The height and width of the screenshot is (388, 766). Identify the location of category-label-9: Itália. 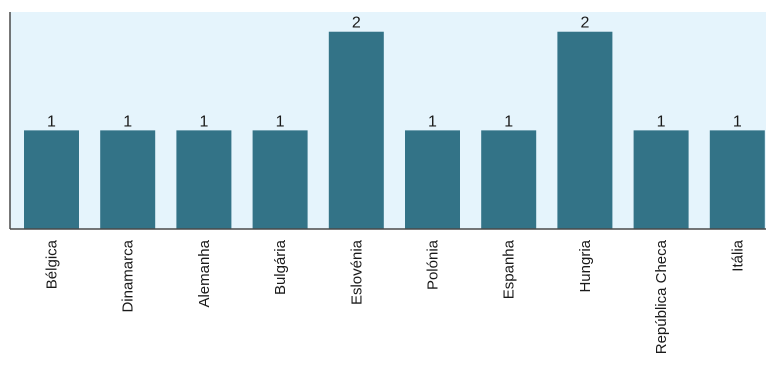
(737, 255).